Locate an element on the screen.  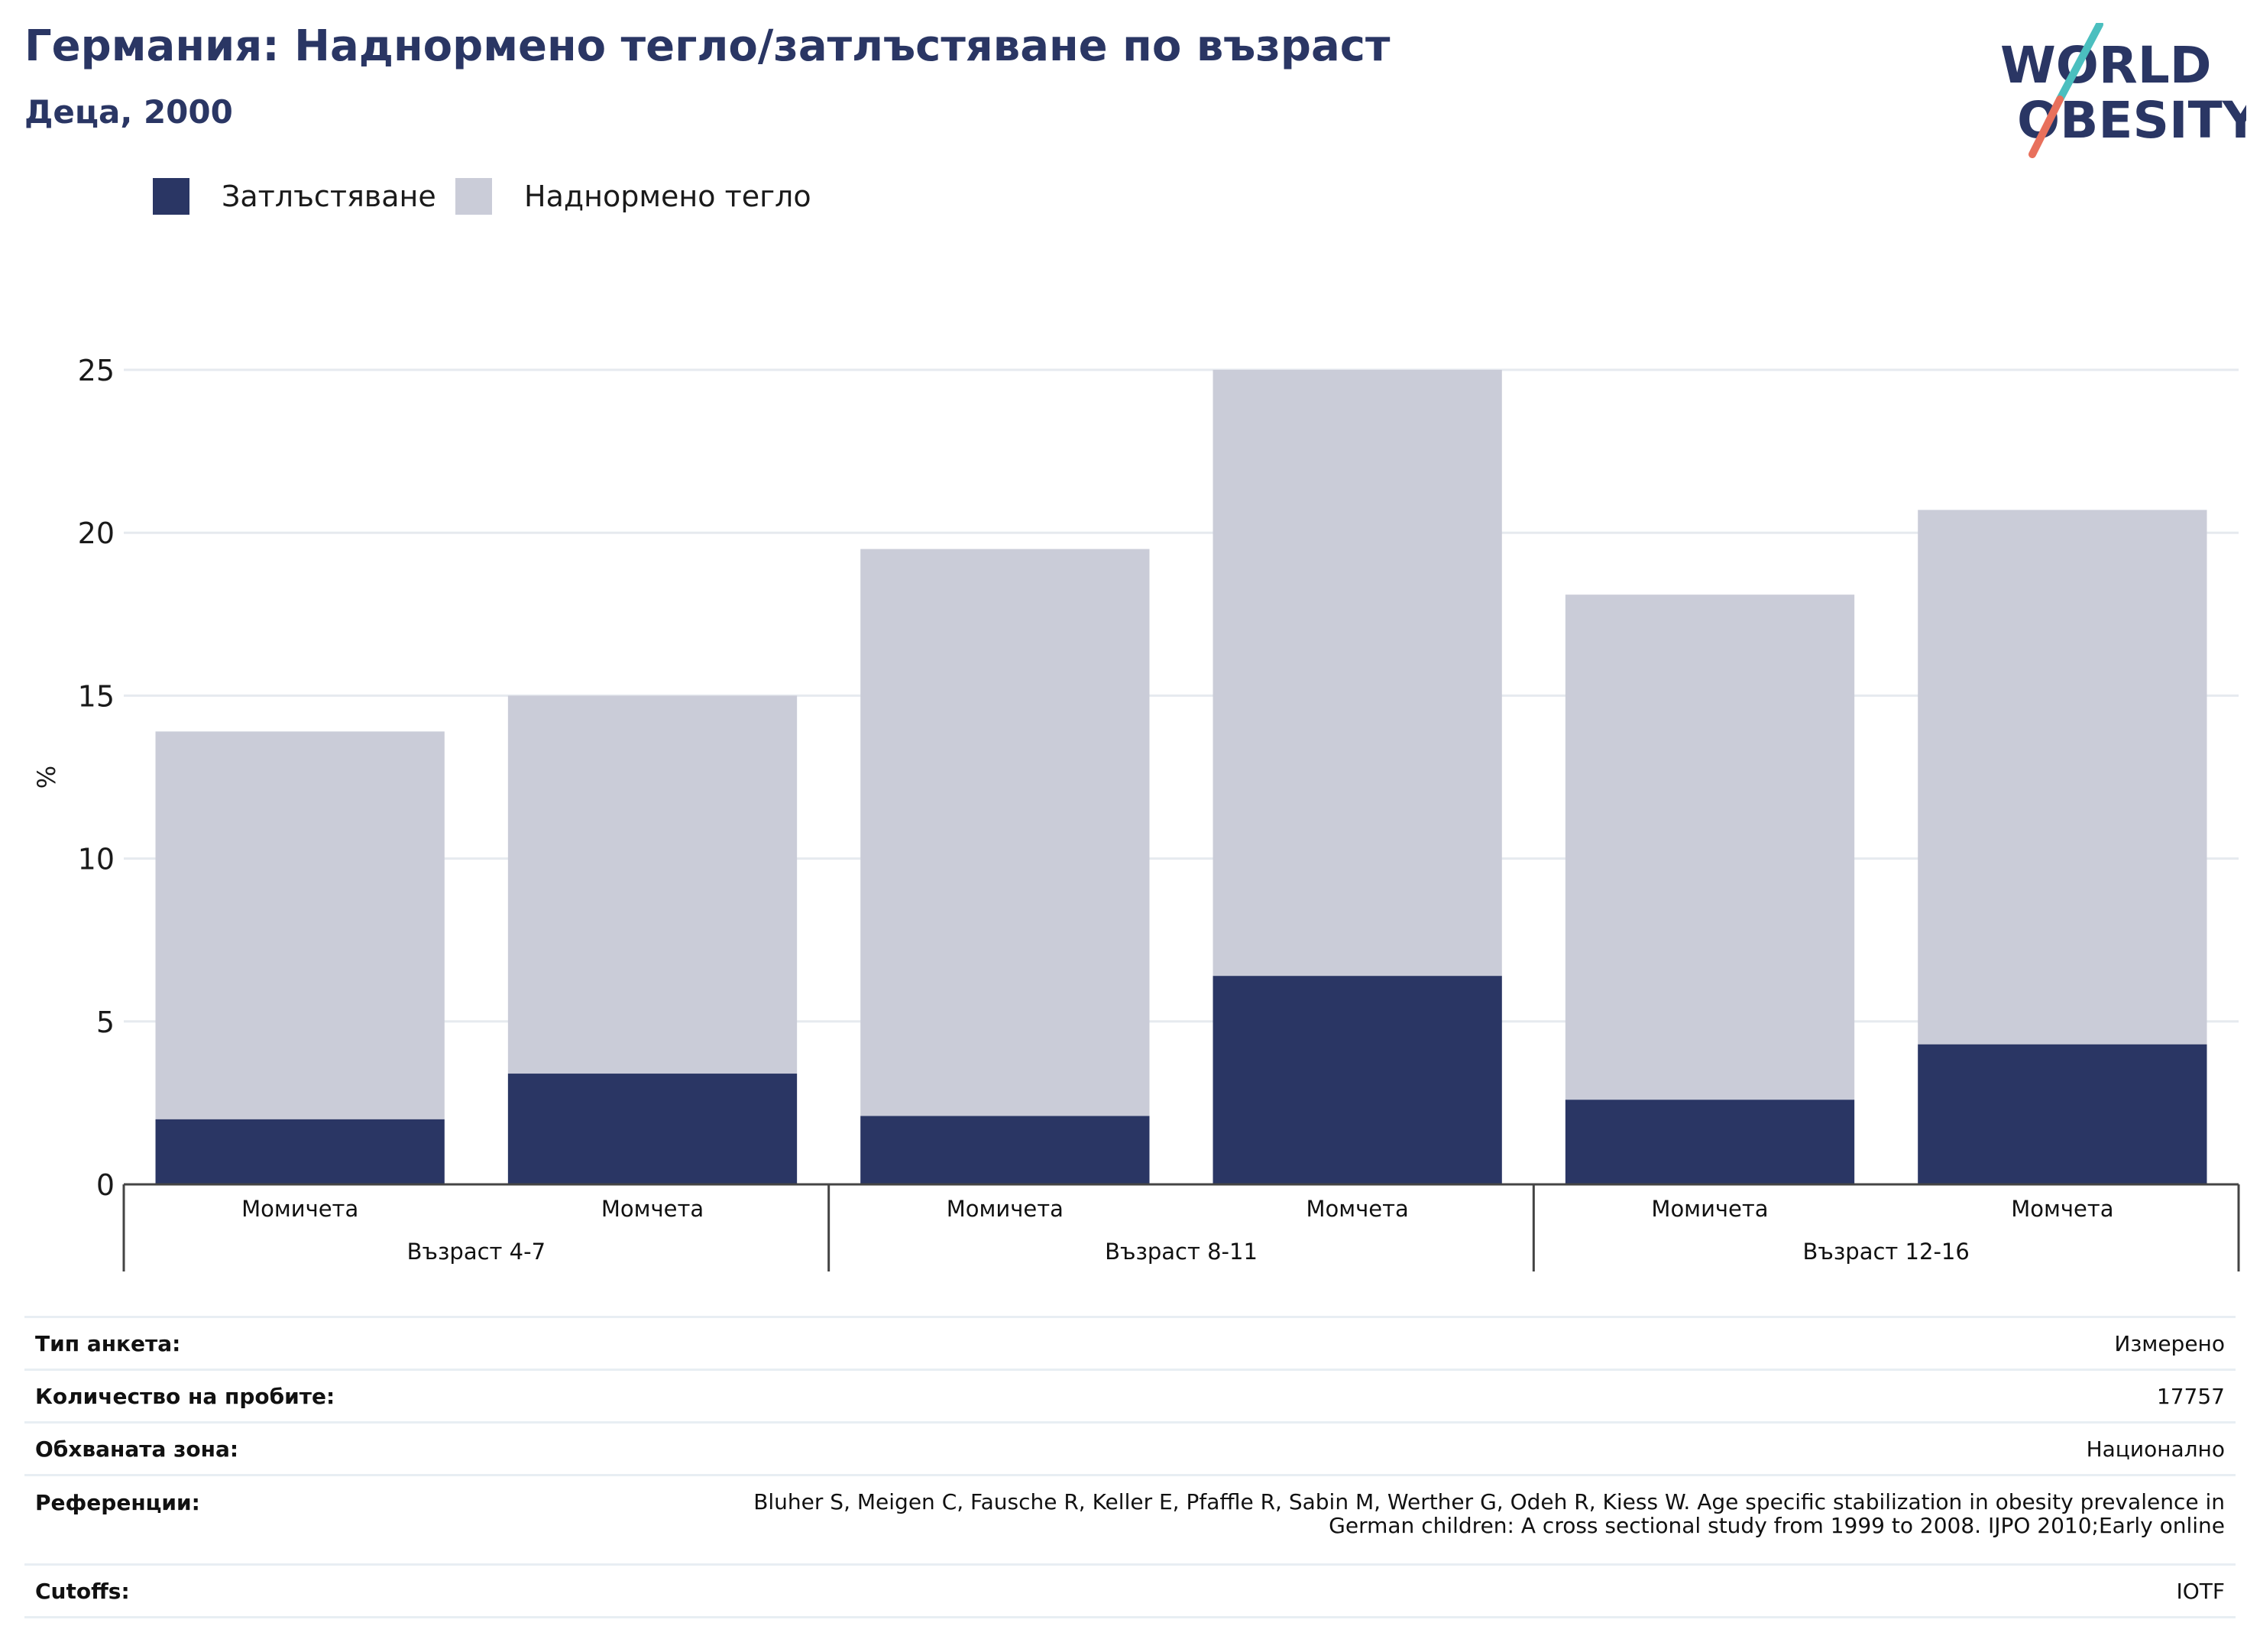
info-key-cutoffs: Cutoffs: is located at coordinates (220, 1590).